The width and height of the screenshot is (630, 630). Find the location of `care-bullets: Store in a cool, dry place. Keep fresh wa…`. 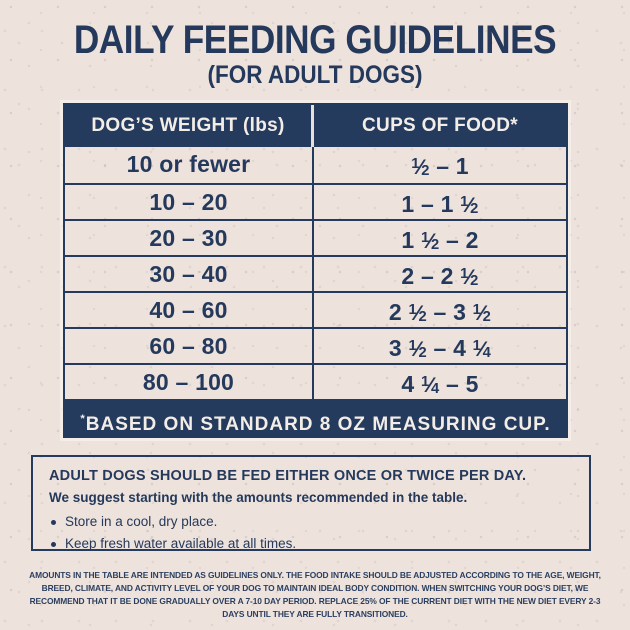

care-bullets: Store in a cool, dry place. Keep fresh wa… is located at coordinates (312, 533).